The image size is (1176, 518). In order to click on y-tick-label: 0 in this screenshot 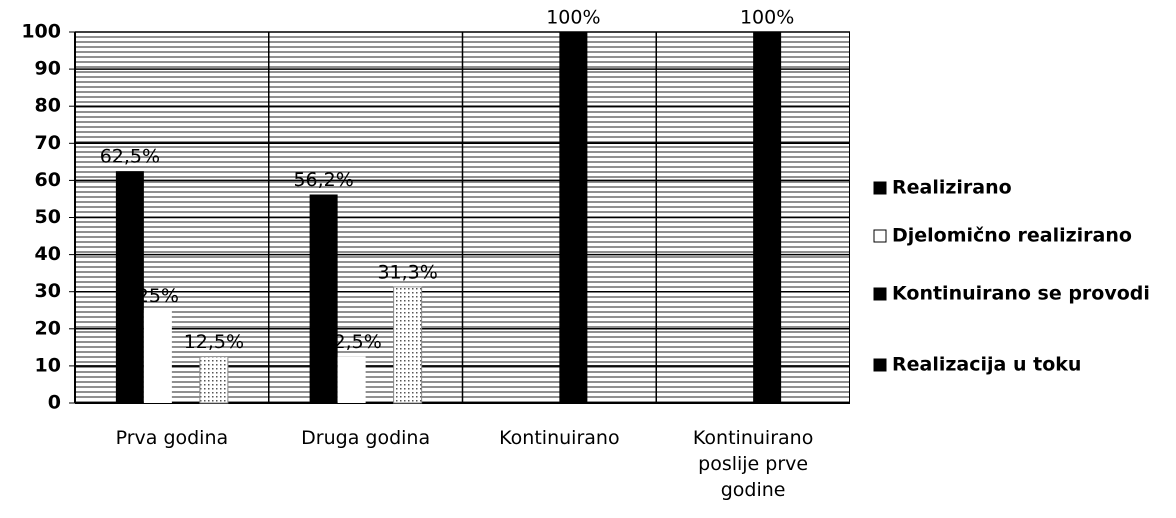, I will do `click(54, 403)`.